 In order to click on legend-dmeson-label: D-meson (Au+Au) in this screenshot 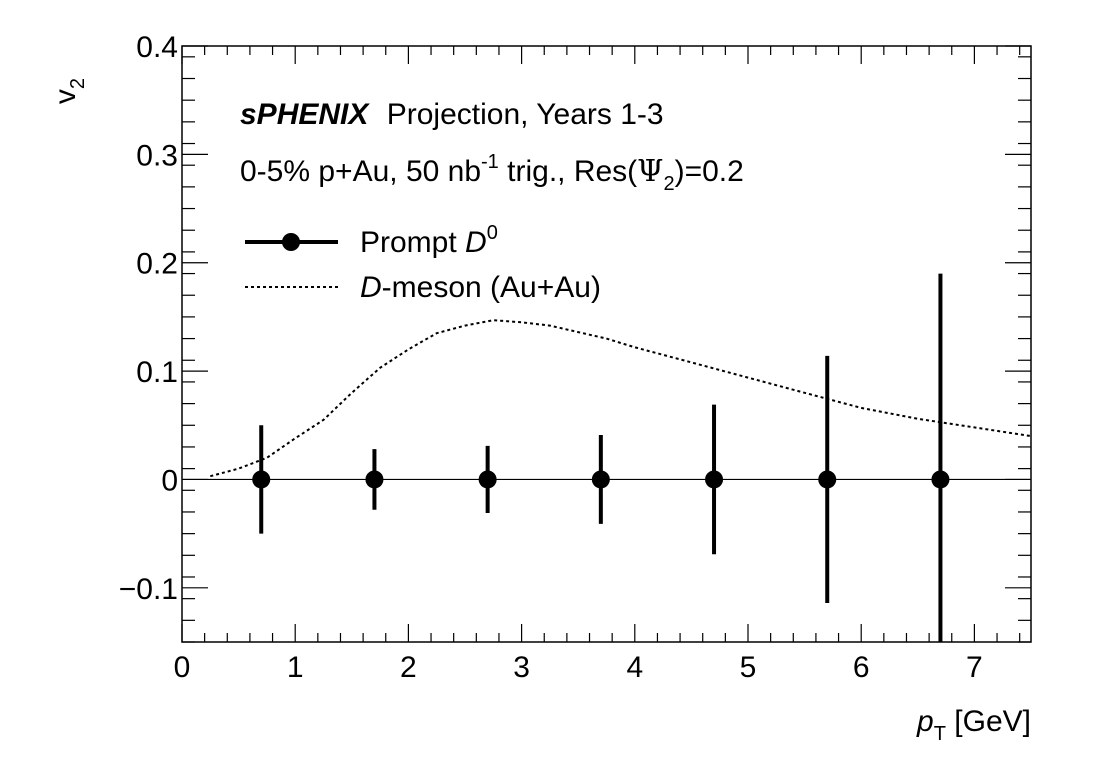, I will do `click(480, 287)`.